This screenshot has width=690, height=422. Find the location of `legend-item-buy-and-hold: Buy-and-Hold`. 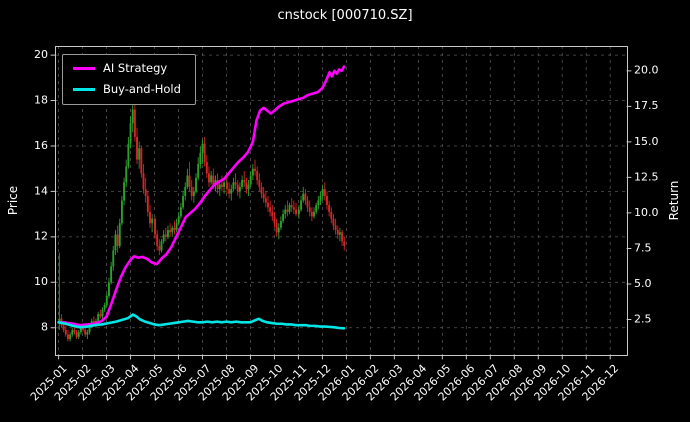

legend-item-buy-and-hold: Buy-and-Hold is located at coordinates (127, 89).